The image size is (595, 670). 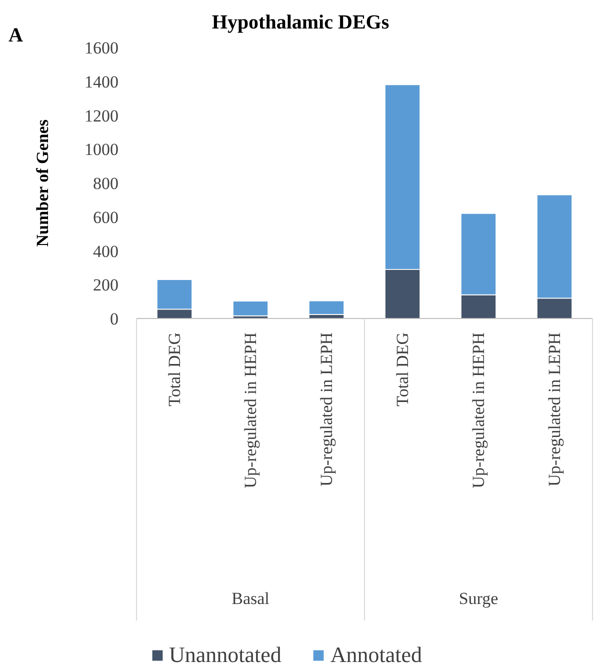 I want to click on y-tick-label: 800, so click(x=105, y=183).